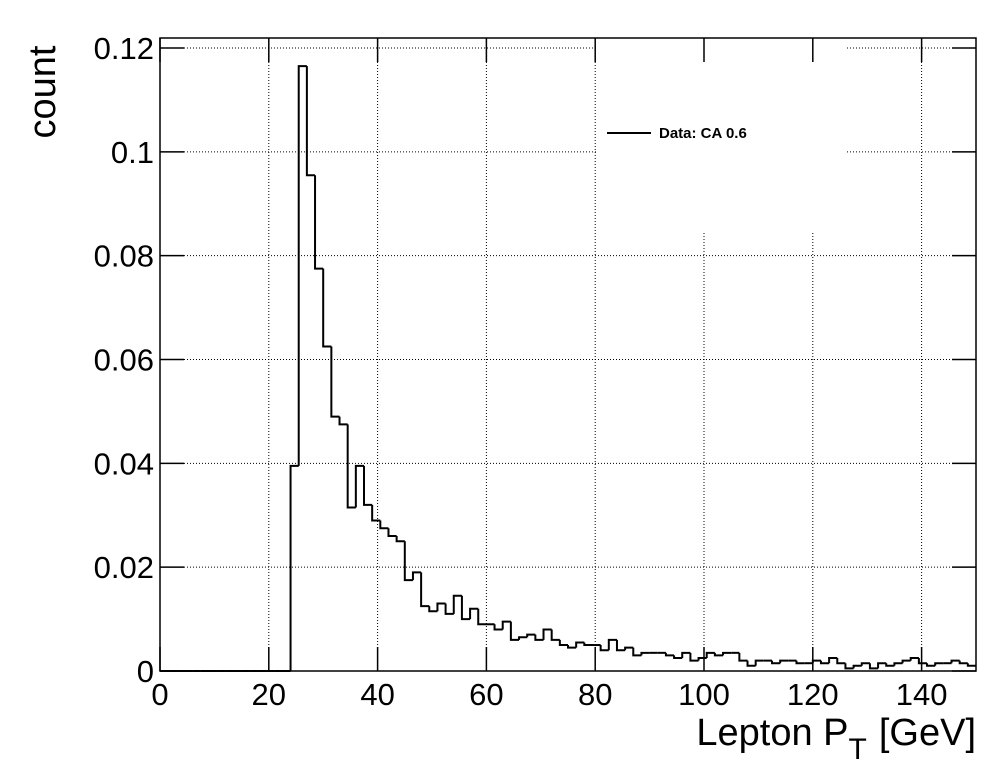  I want to click on x-axis-title-unit: [GeV], so click(927, 733).